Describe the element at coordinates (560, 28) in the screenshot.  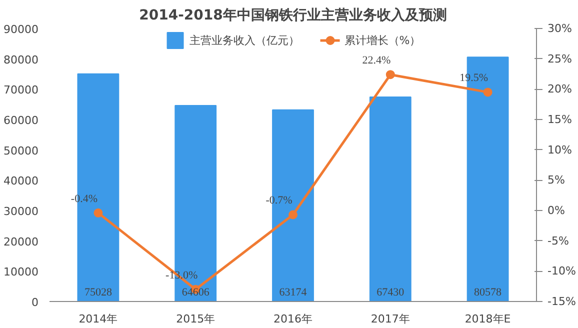
I see `y2-tick-label: 30%` at that location.